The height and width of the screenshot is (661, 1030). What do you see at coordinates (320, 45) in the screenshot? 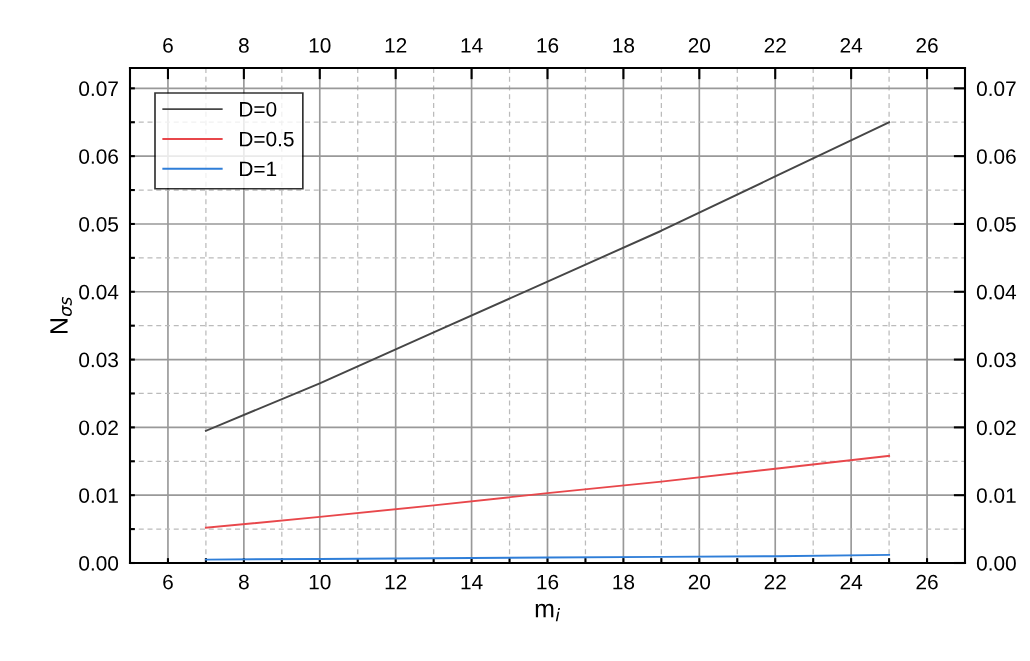
I see `x2-tick-label: 10` at bounding box center [320, 45].